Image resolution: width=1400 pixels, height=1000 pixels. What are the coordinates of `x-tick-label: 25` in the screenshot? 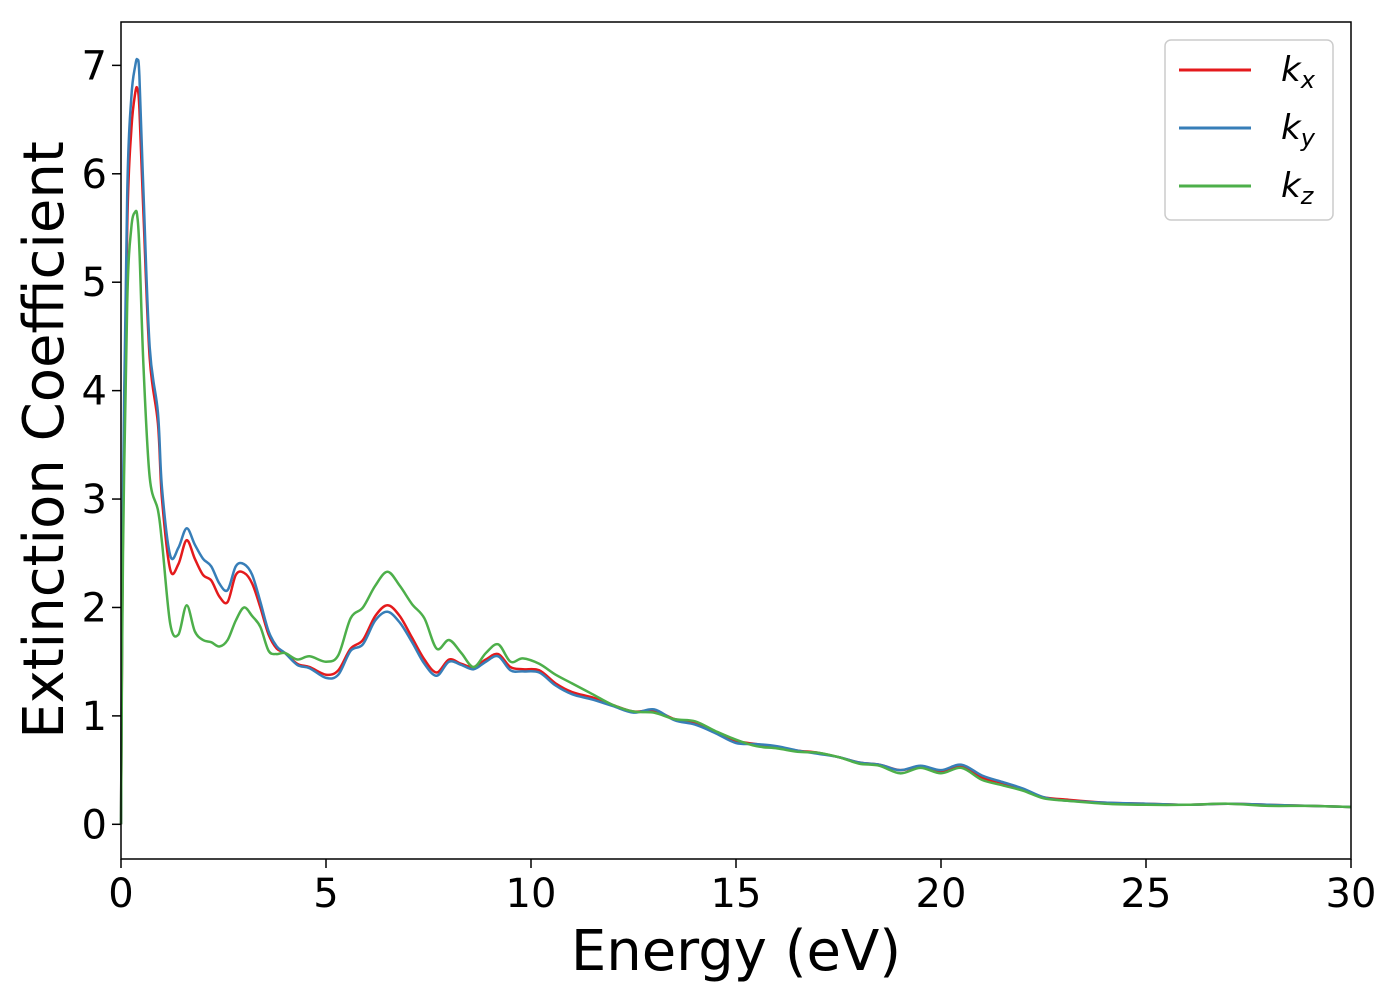 It's located at (1146, 894).